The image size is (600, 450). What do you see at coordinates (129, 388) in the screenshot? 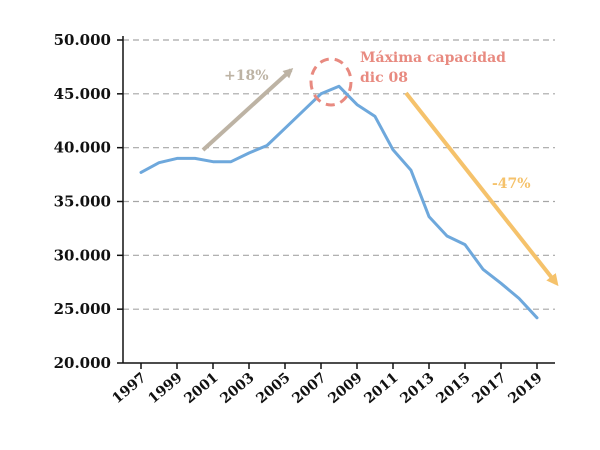
I see `x-tick-label: 1997` at bounding box center [129, 388].